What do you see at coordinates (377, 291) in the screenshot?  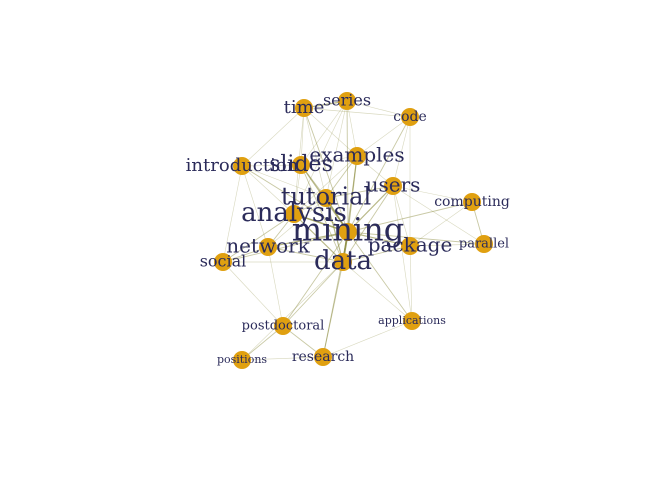 I see `edge-data-applications` at bounding box center [377, 291].